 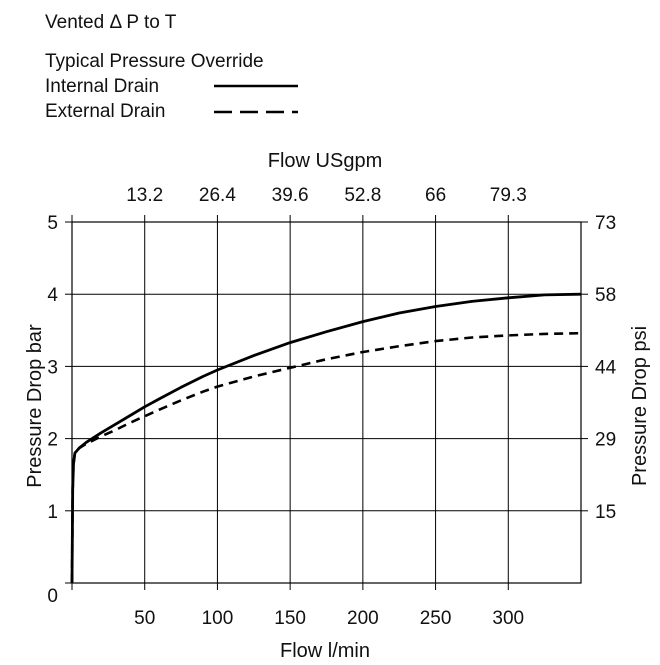 I want to click on y2-tick-label: 44, so click(x=606, y=367).